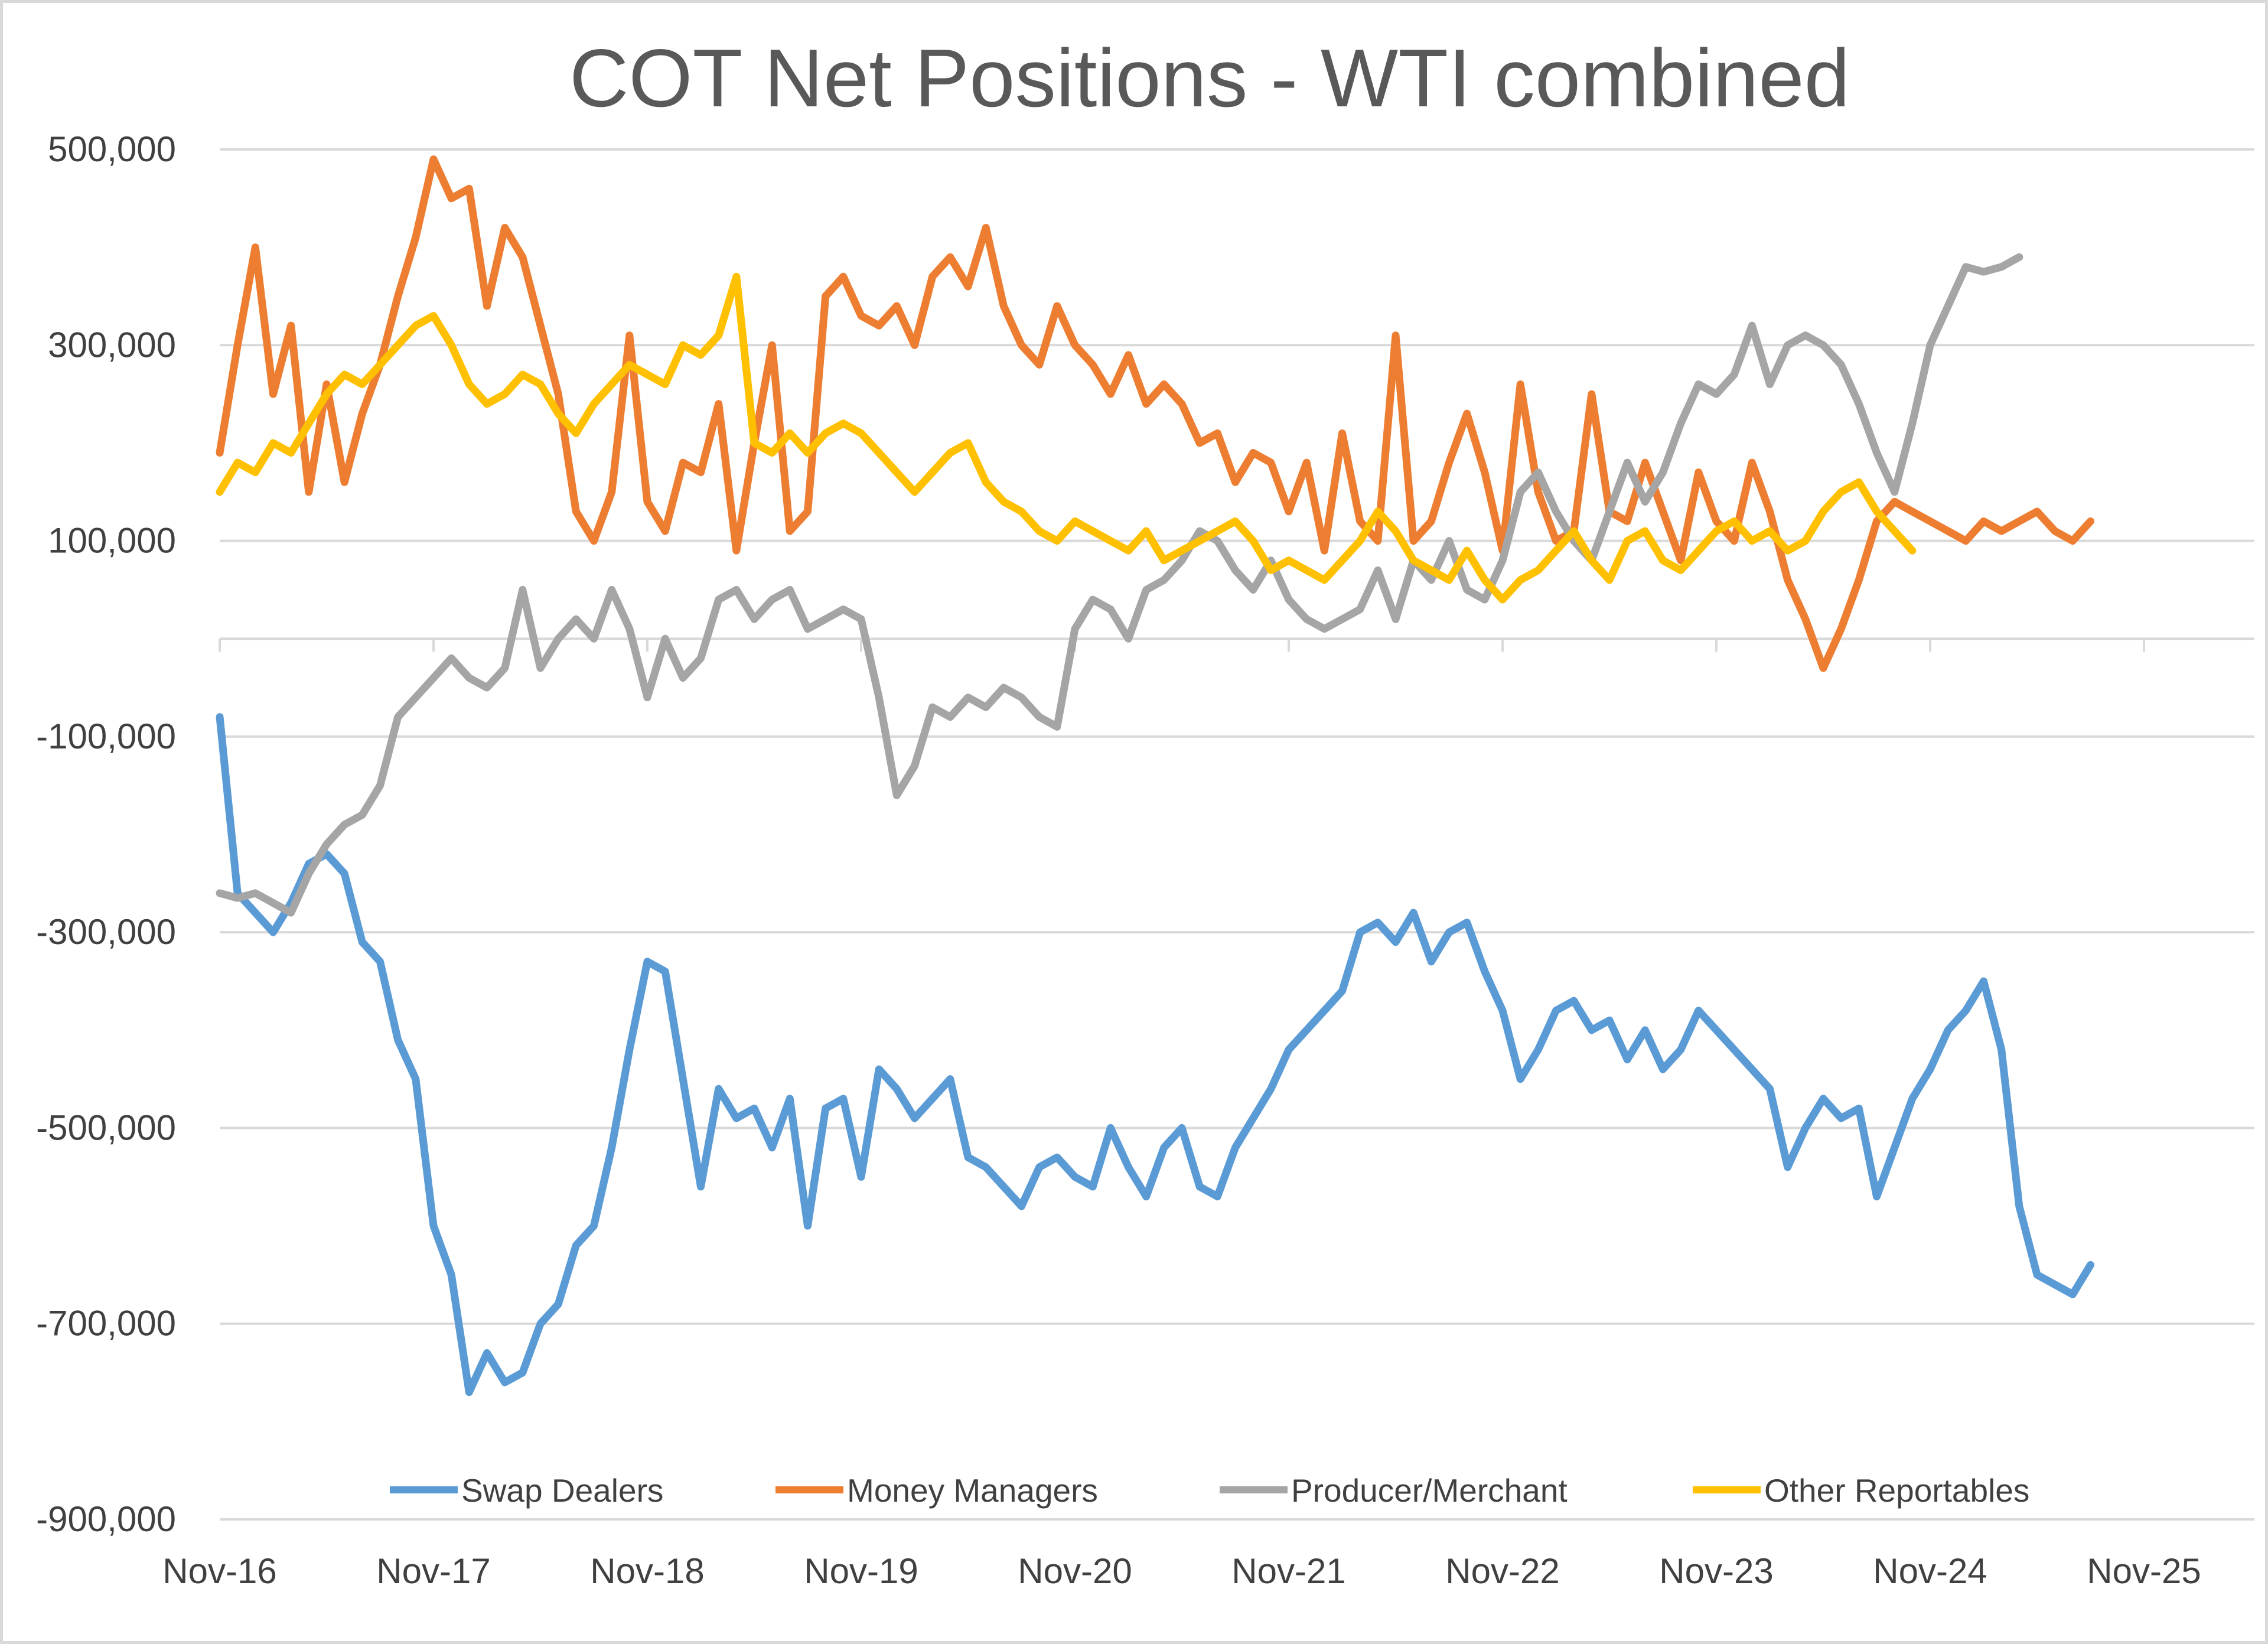 The image size is (2268, 1647). I want to click on y-tick-label: -500,000, so click(106, 1127).